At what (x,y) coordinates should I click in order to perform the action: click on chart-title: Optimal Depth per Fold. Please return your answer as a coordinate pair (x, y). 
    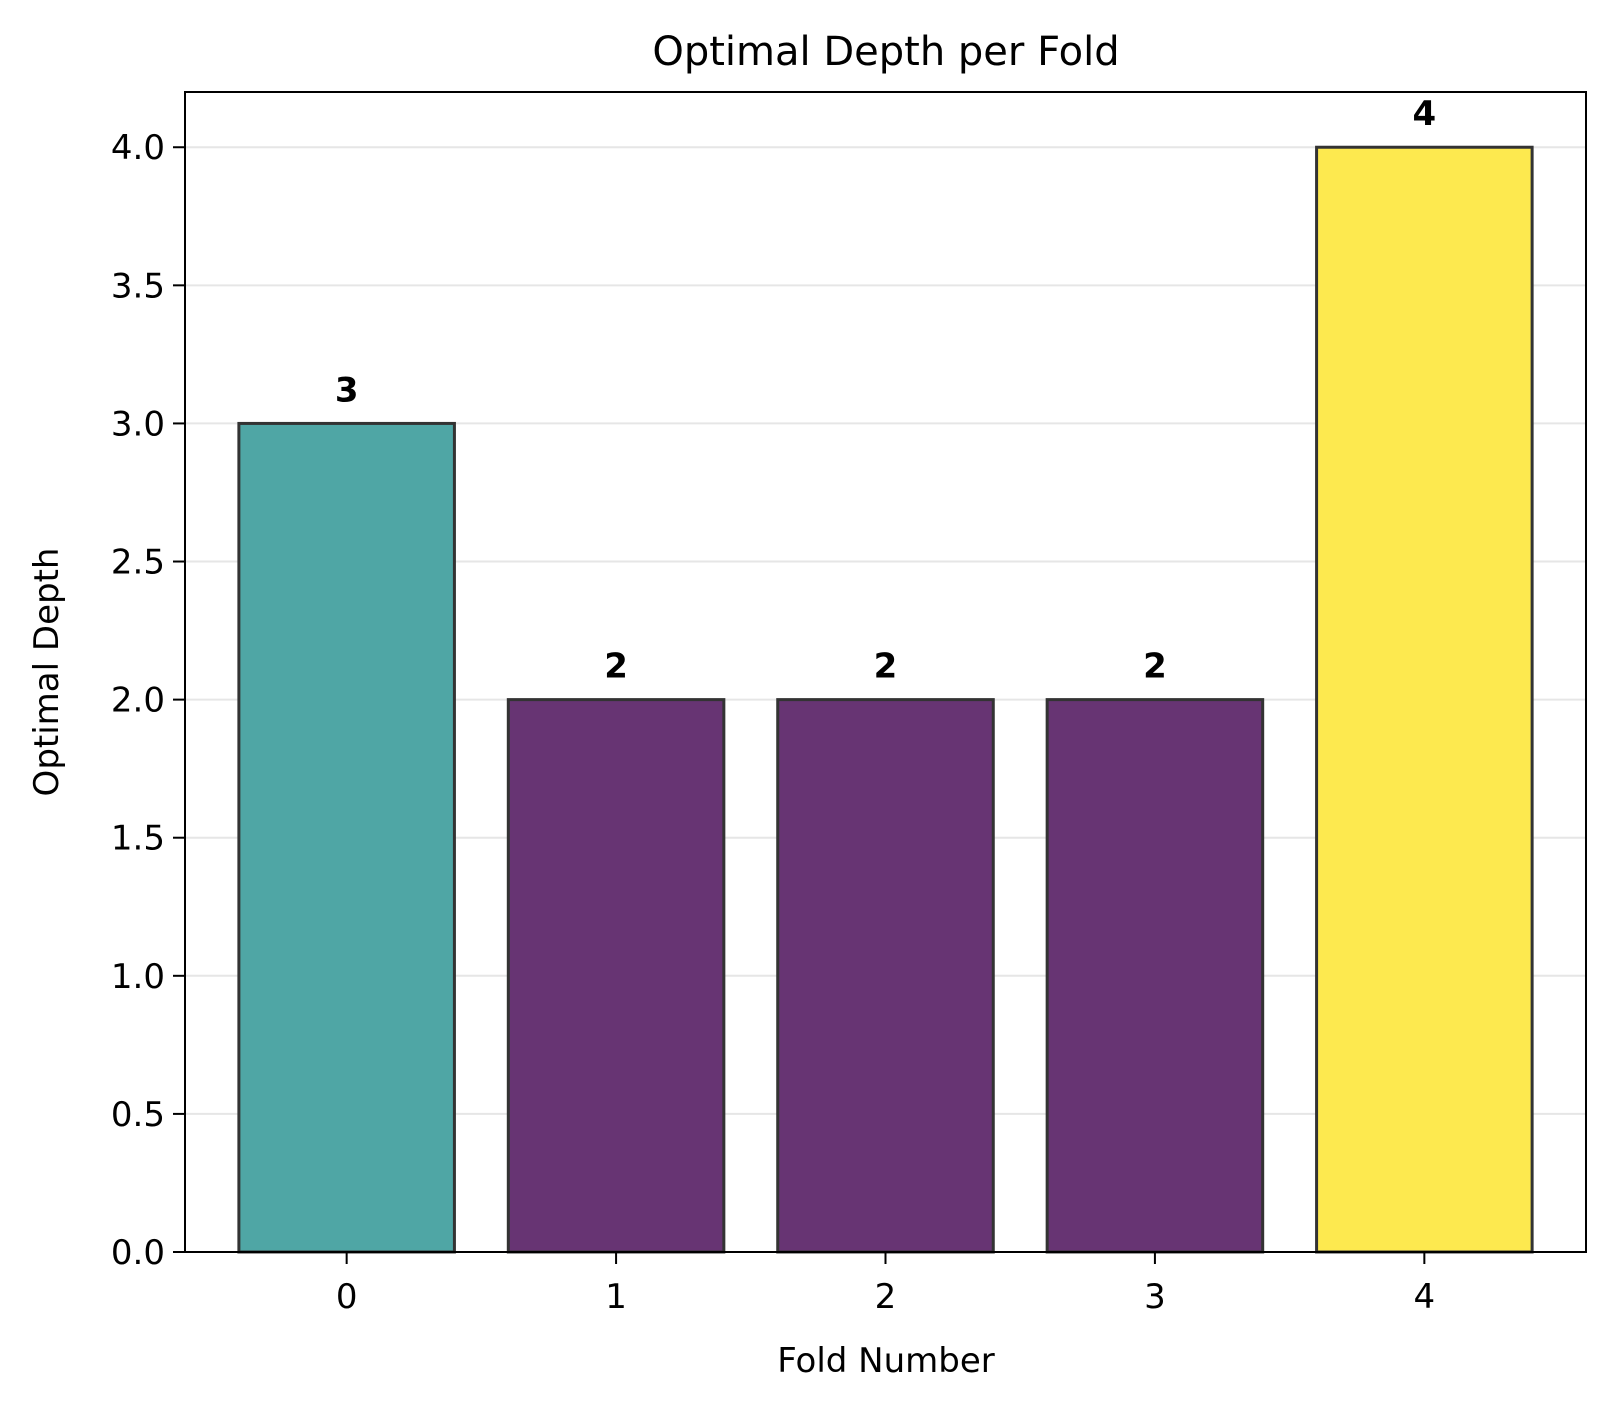
    Looking at the image, I should click on (885, 52).